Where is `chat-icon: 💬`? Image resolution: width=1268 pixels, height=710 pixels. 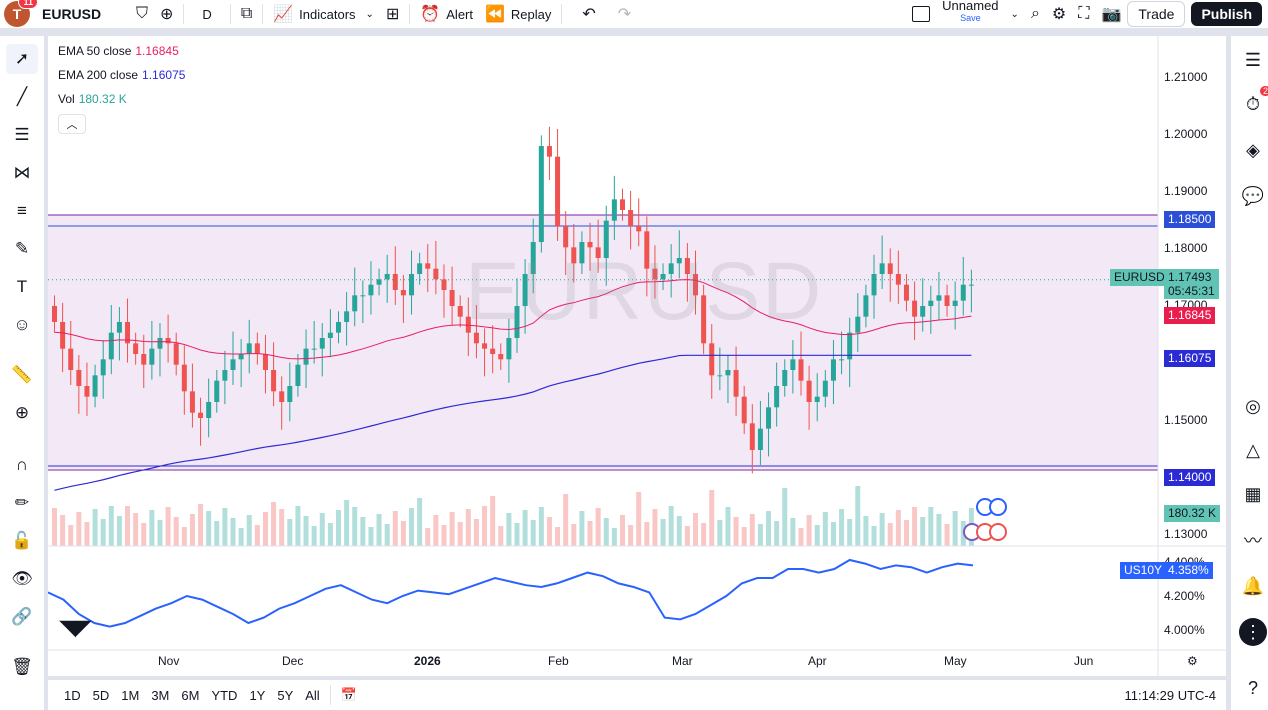
chat-icon: 💬 is located at coordinates (1253, 195).